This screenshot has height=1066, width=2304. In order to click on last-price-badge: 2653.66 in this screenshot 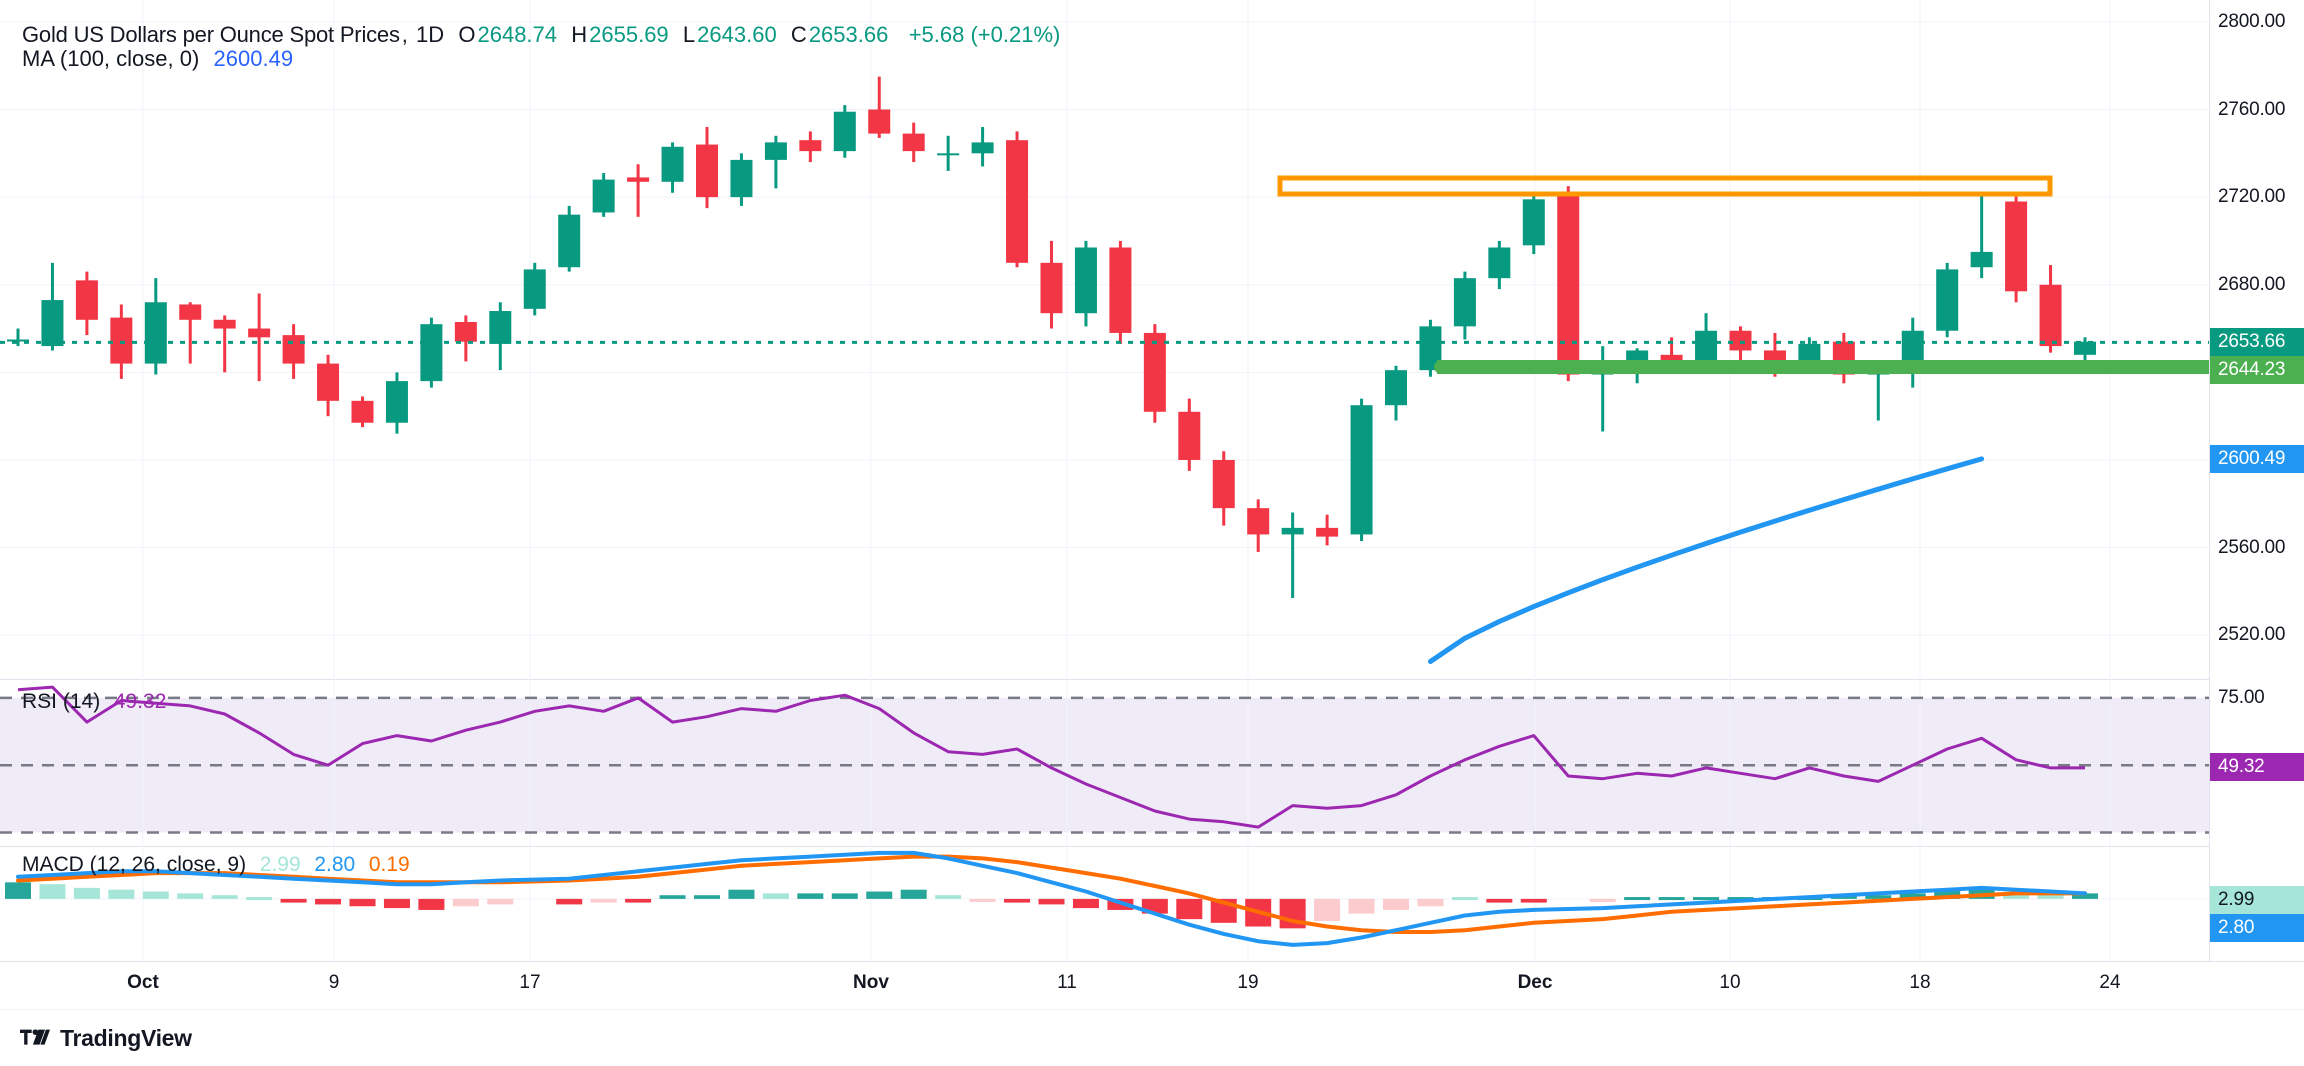, I will do `click(2257, 342)`.